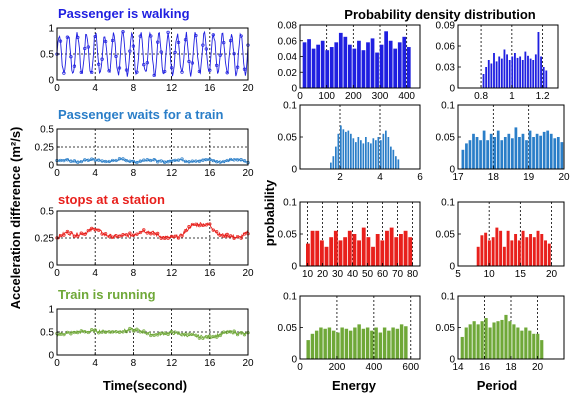  What do you see at coordinates (107, 294) in the screenshot?
I see `panel-title: Train is running` at bounding box center [107, 294].